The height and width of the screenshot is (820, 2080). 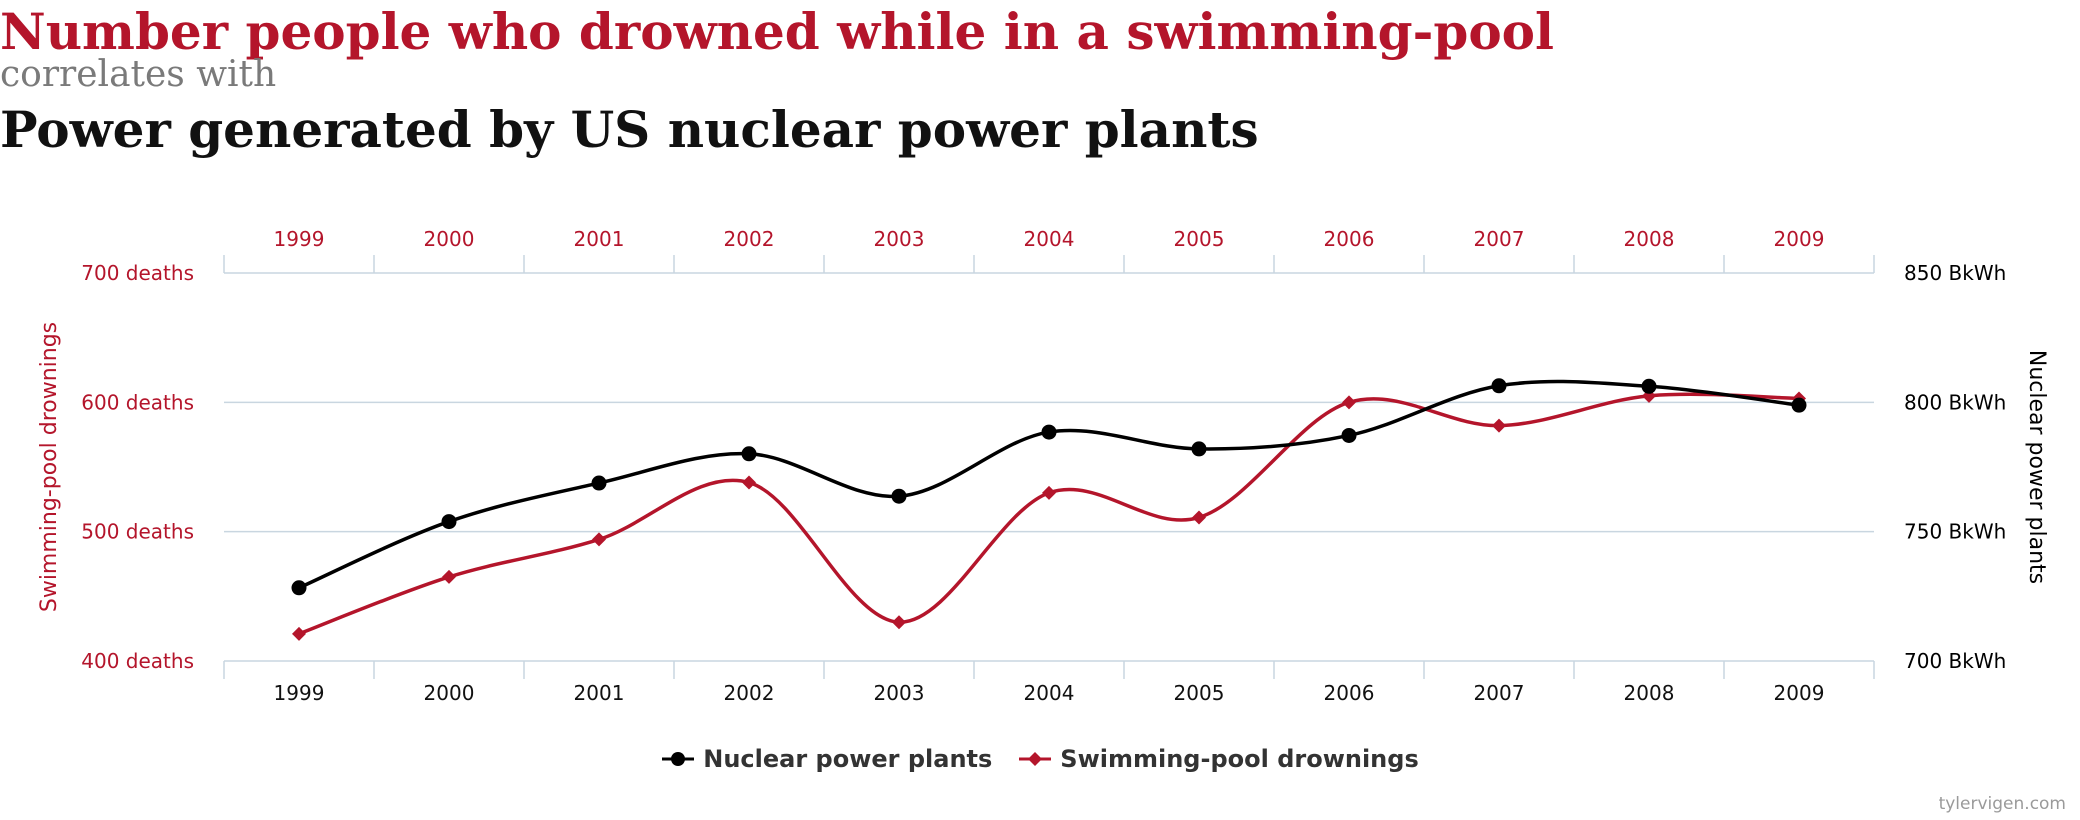 What do you see at coordinates (899, 693) in the screenshot?
I see `bottom-year-label: 2003` at bounding box center [899, 693].